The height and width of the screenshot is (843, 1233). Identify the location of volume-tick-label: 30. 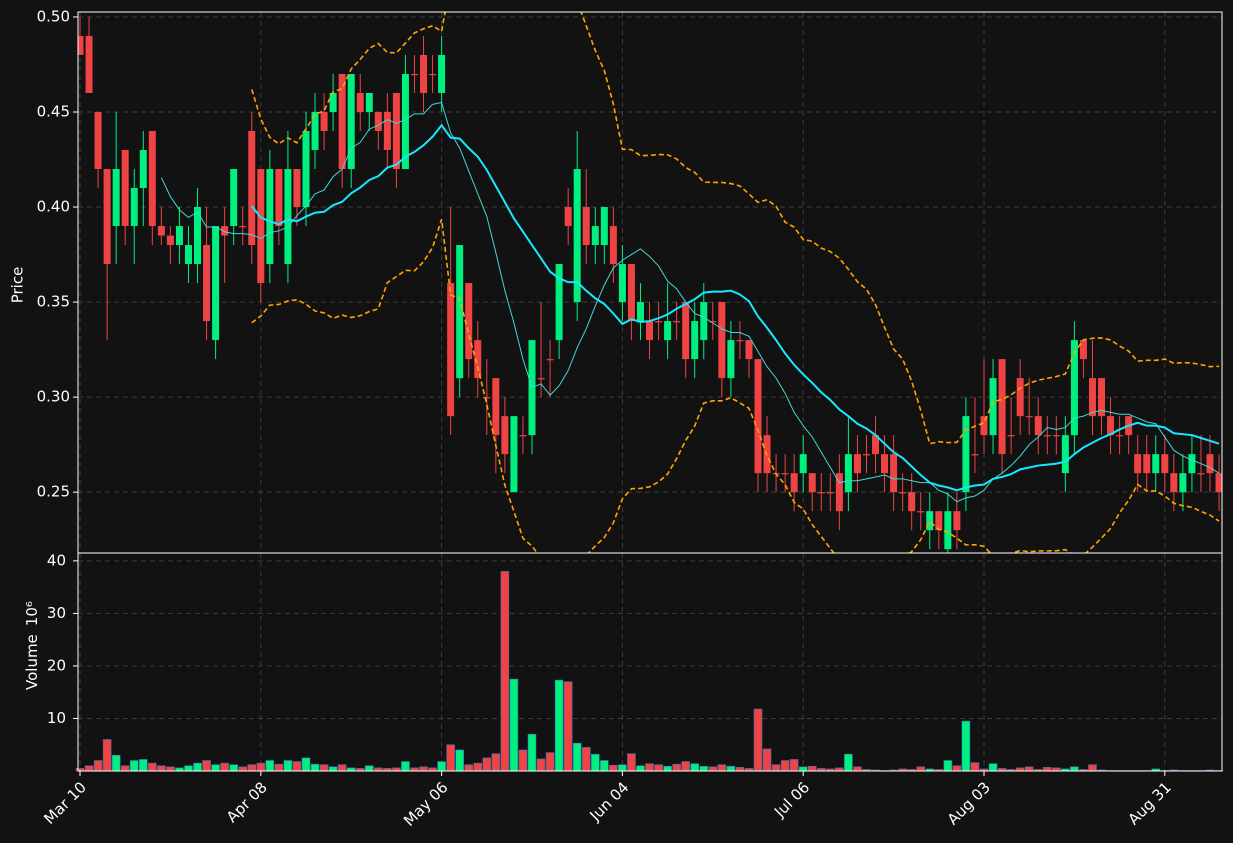
(56, 613).